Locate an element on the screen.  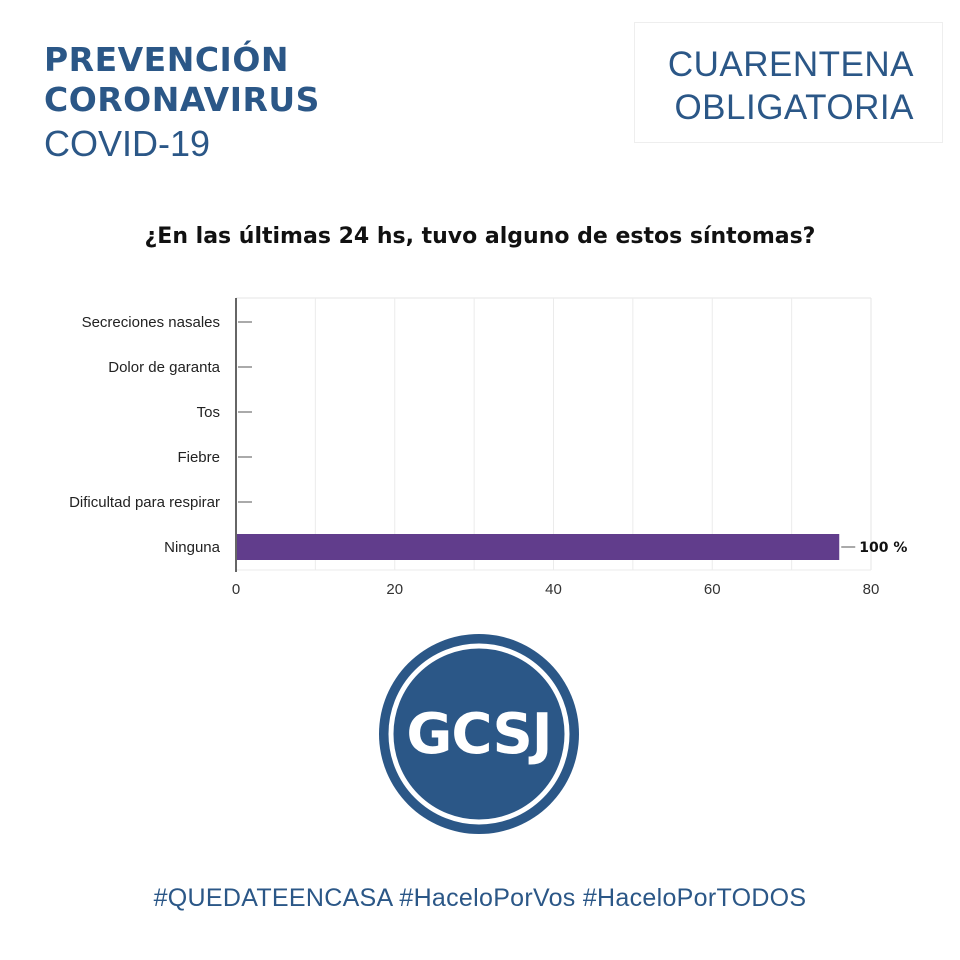
header-left: PREVENCIÓN CORONAVIRUS COVID-19 is located at coordinates (182, 103).